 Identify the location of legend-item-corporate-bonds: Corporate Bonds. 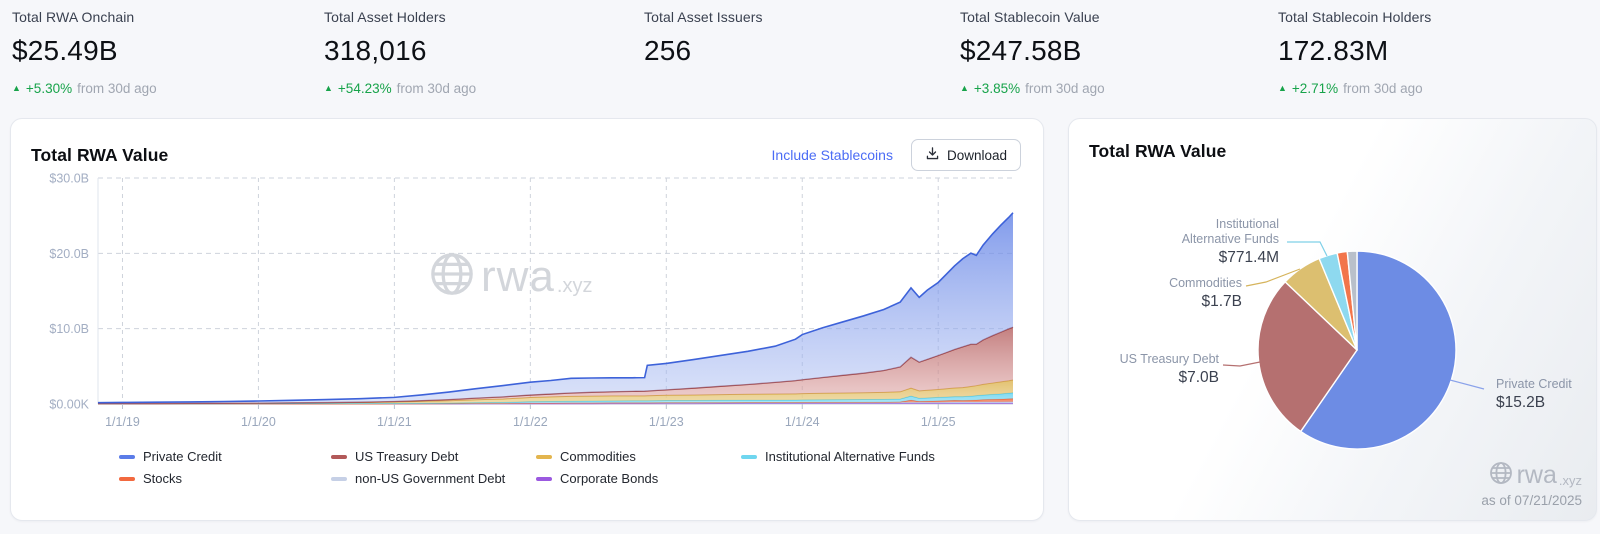
(638, 478).